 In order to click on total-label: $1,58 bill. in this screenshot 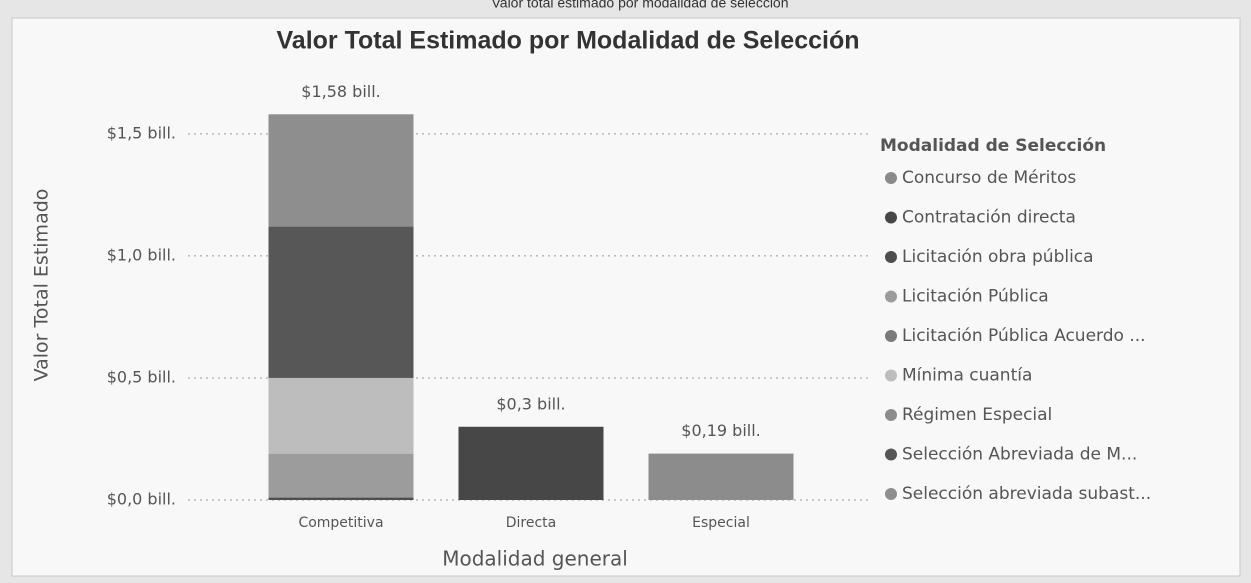, I will do `click(340, 91)`.